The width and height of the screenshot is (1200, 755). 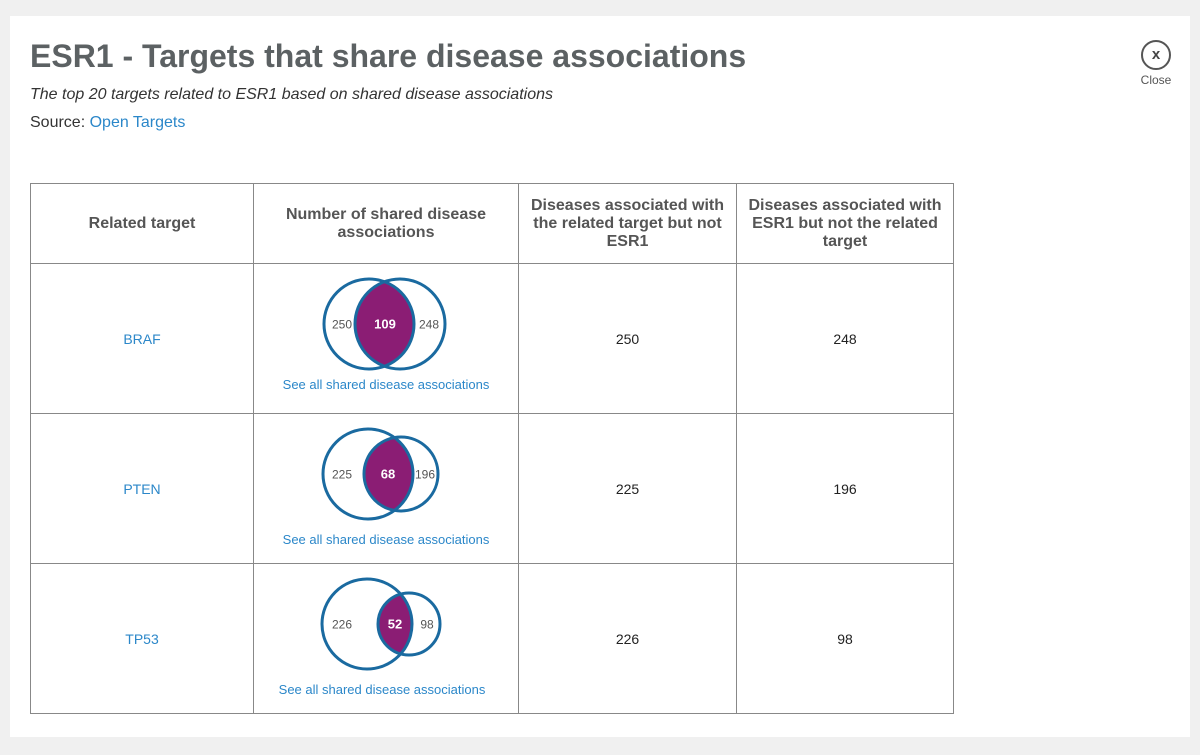 I want to click on venn-right-count: 248, so click(x=428, y=325).